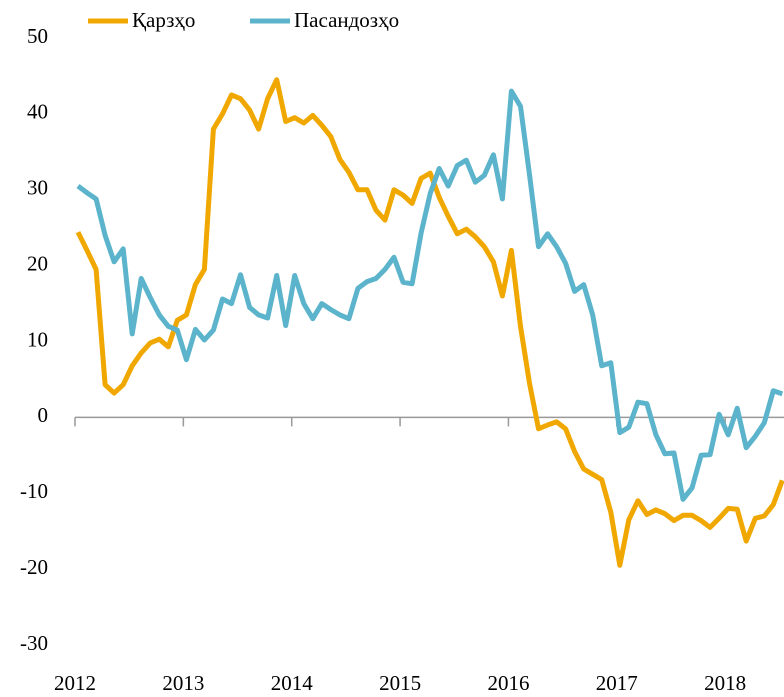 The width and height of the screenshot is (784, 697). Describe the element at coordinates (292, 683) in the screenshot. I see `x-tick-label: 2014` at that location.